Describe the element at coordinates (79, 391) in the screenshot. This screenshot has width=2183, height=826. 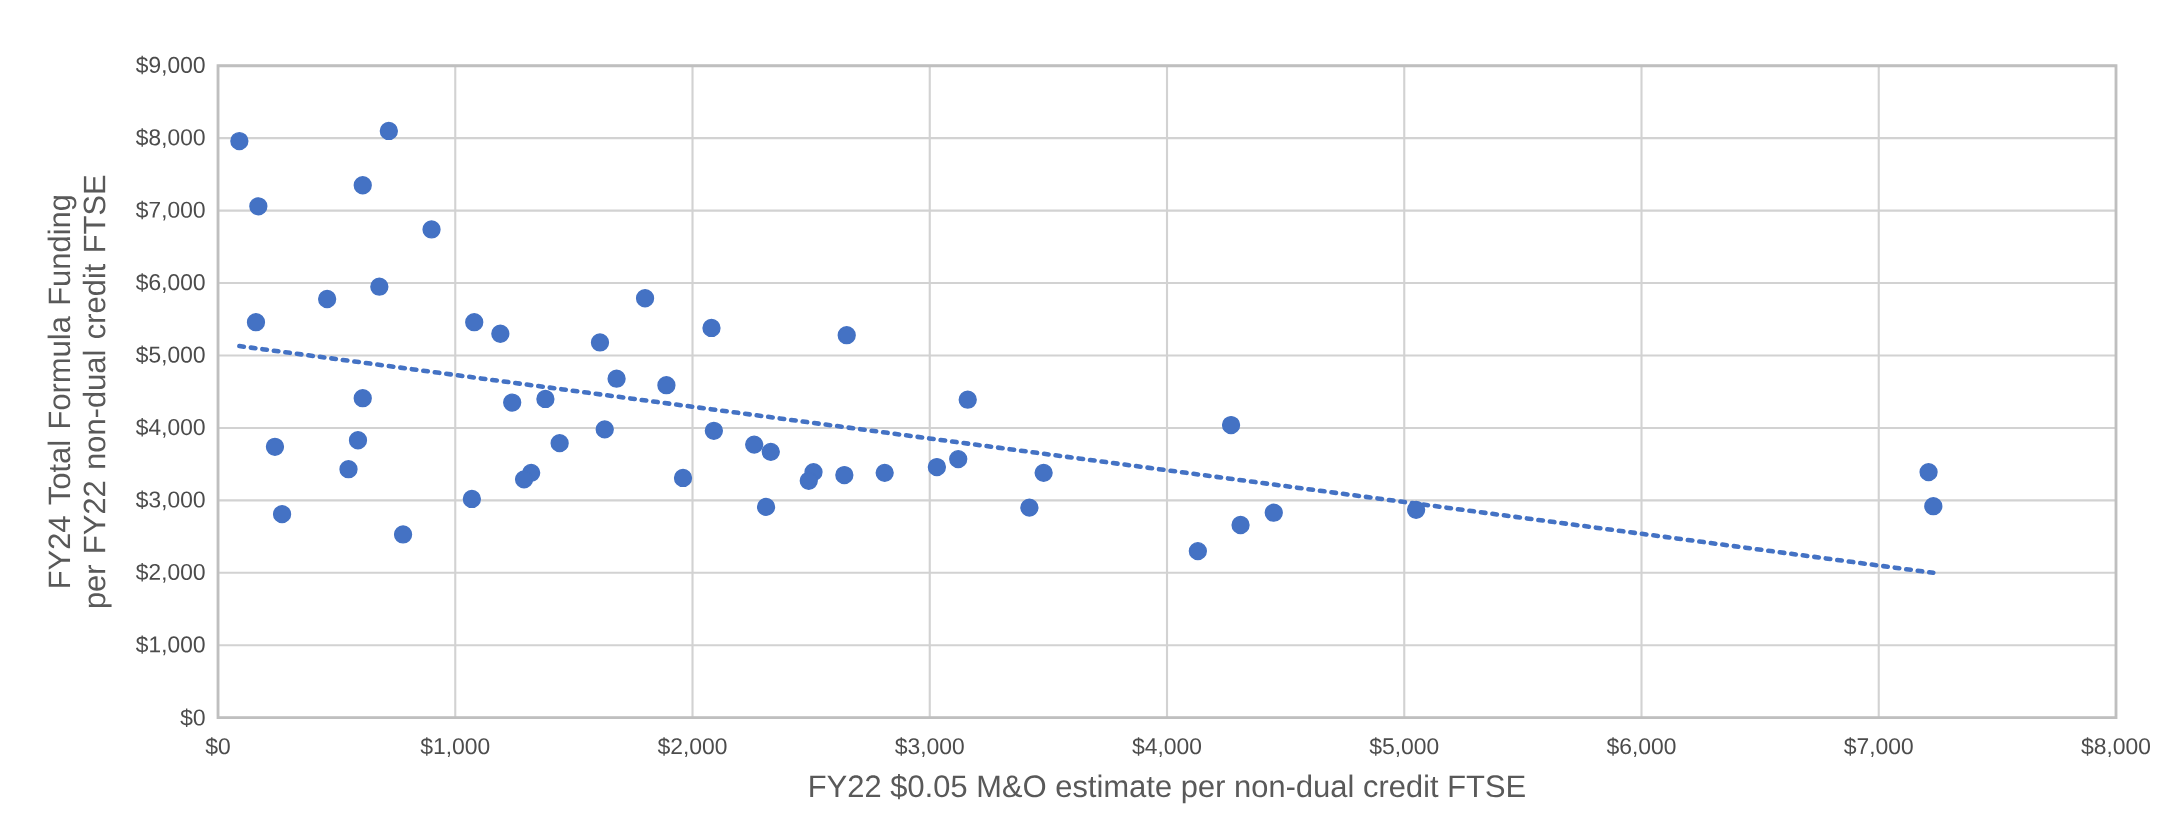
I see `y-axis-title: FY24 Total Formula Funding per FY22 non-dual credit FTSE` at that location.